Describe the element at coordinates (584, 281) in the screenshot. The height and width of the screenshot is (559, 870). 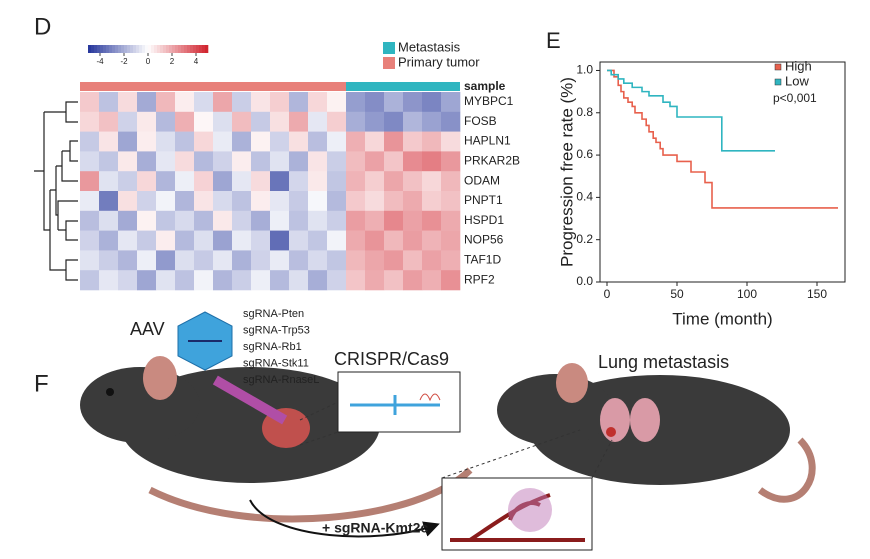
I see `y-tick-label: 0.0` at that location.